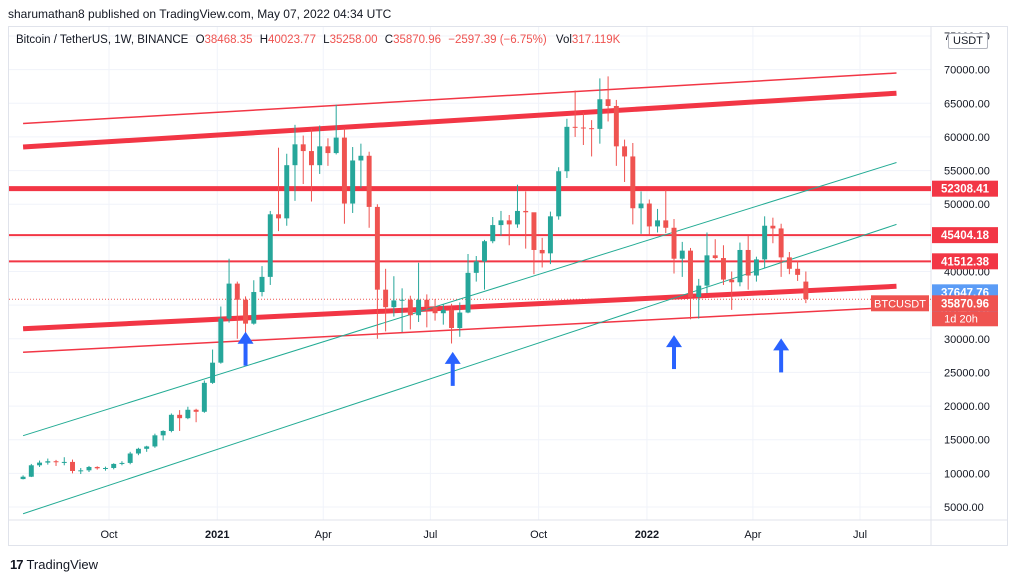 The width and height of the screenshot is (1012, 583). Describe the element at coordinates (389, 40) in the screenshot. I see `legend-close-label: C` at that location.